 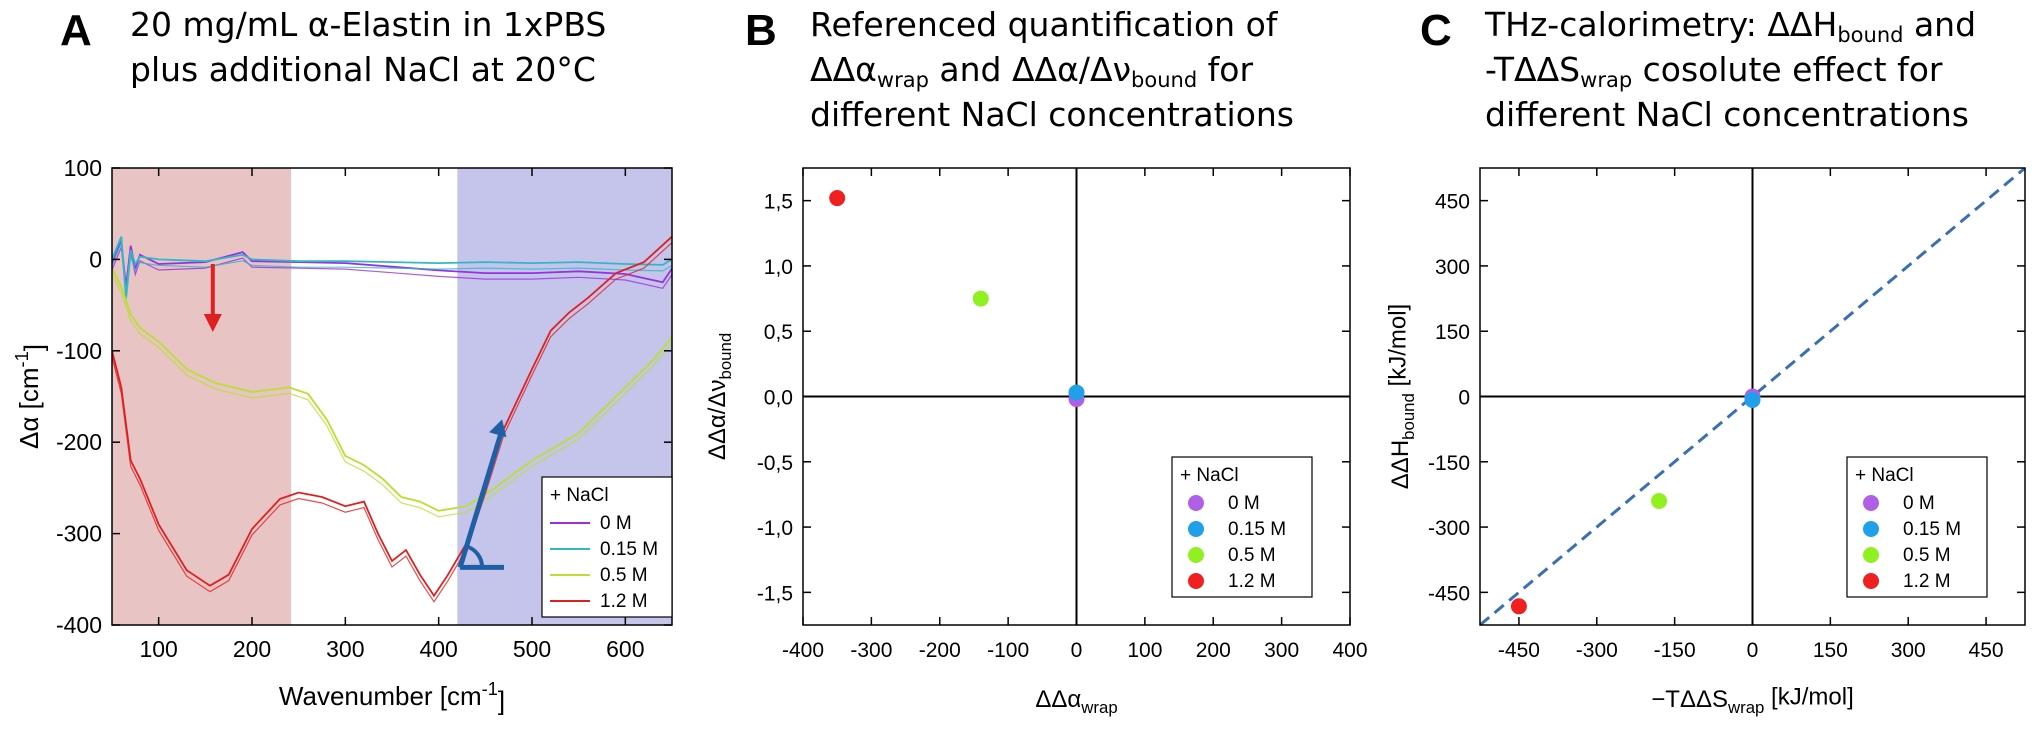 I want to click on y-tick-label: -400, so click(x=79, y=625).